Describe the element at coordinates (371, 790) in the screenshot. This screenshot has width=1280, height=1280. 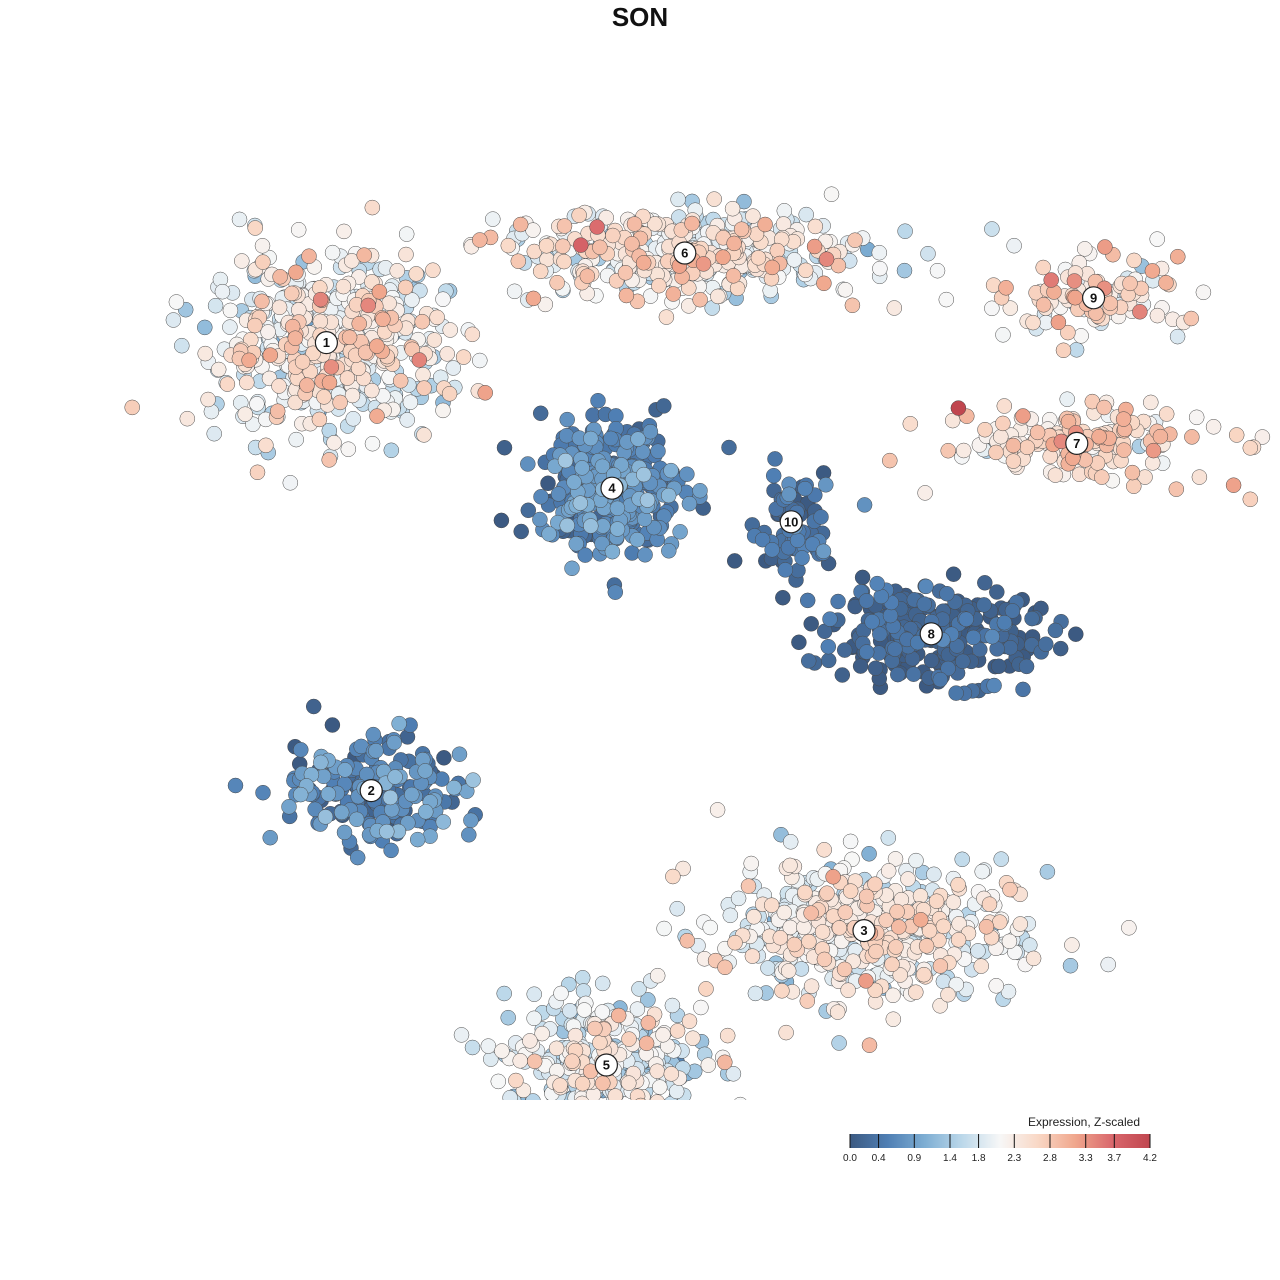
I see `cluster-label-2: 2` at that location.